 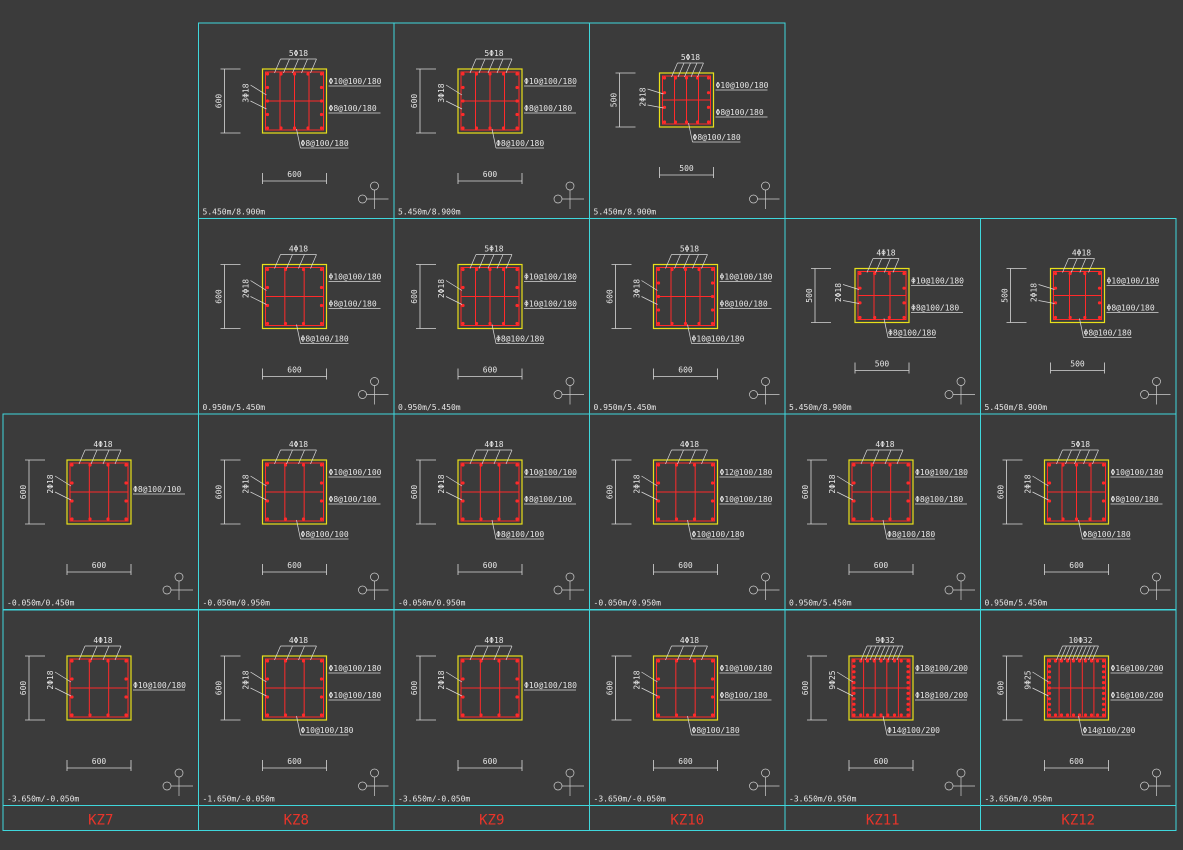 I want to click on column-label: KZ11, so click(x=883, y=821).